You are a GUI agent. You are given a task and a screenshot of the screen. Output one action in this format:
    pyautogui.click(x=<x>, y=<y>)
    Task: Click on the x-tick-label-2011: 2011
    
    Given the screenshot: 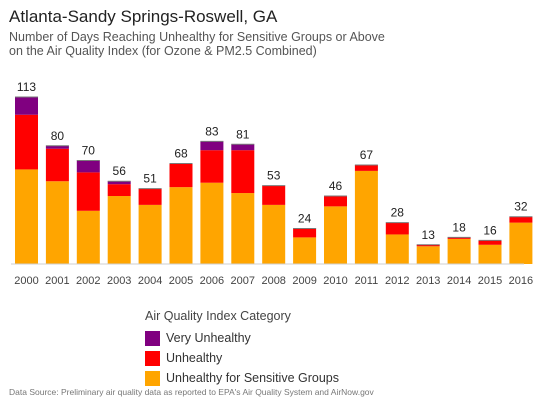 What is the action you would take?
    pyautogui.click(x=367, y=281)
    